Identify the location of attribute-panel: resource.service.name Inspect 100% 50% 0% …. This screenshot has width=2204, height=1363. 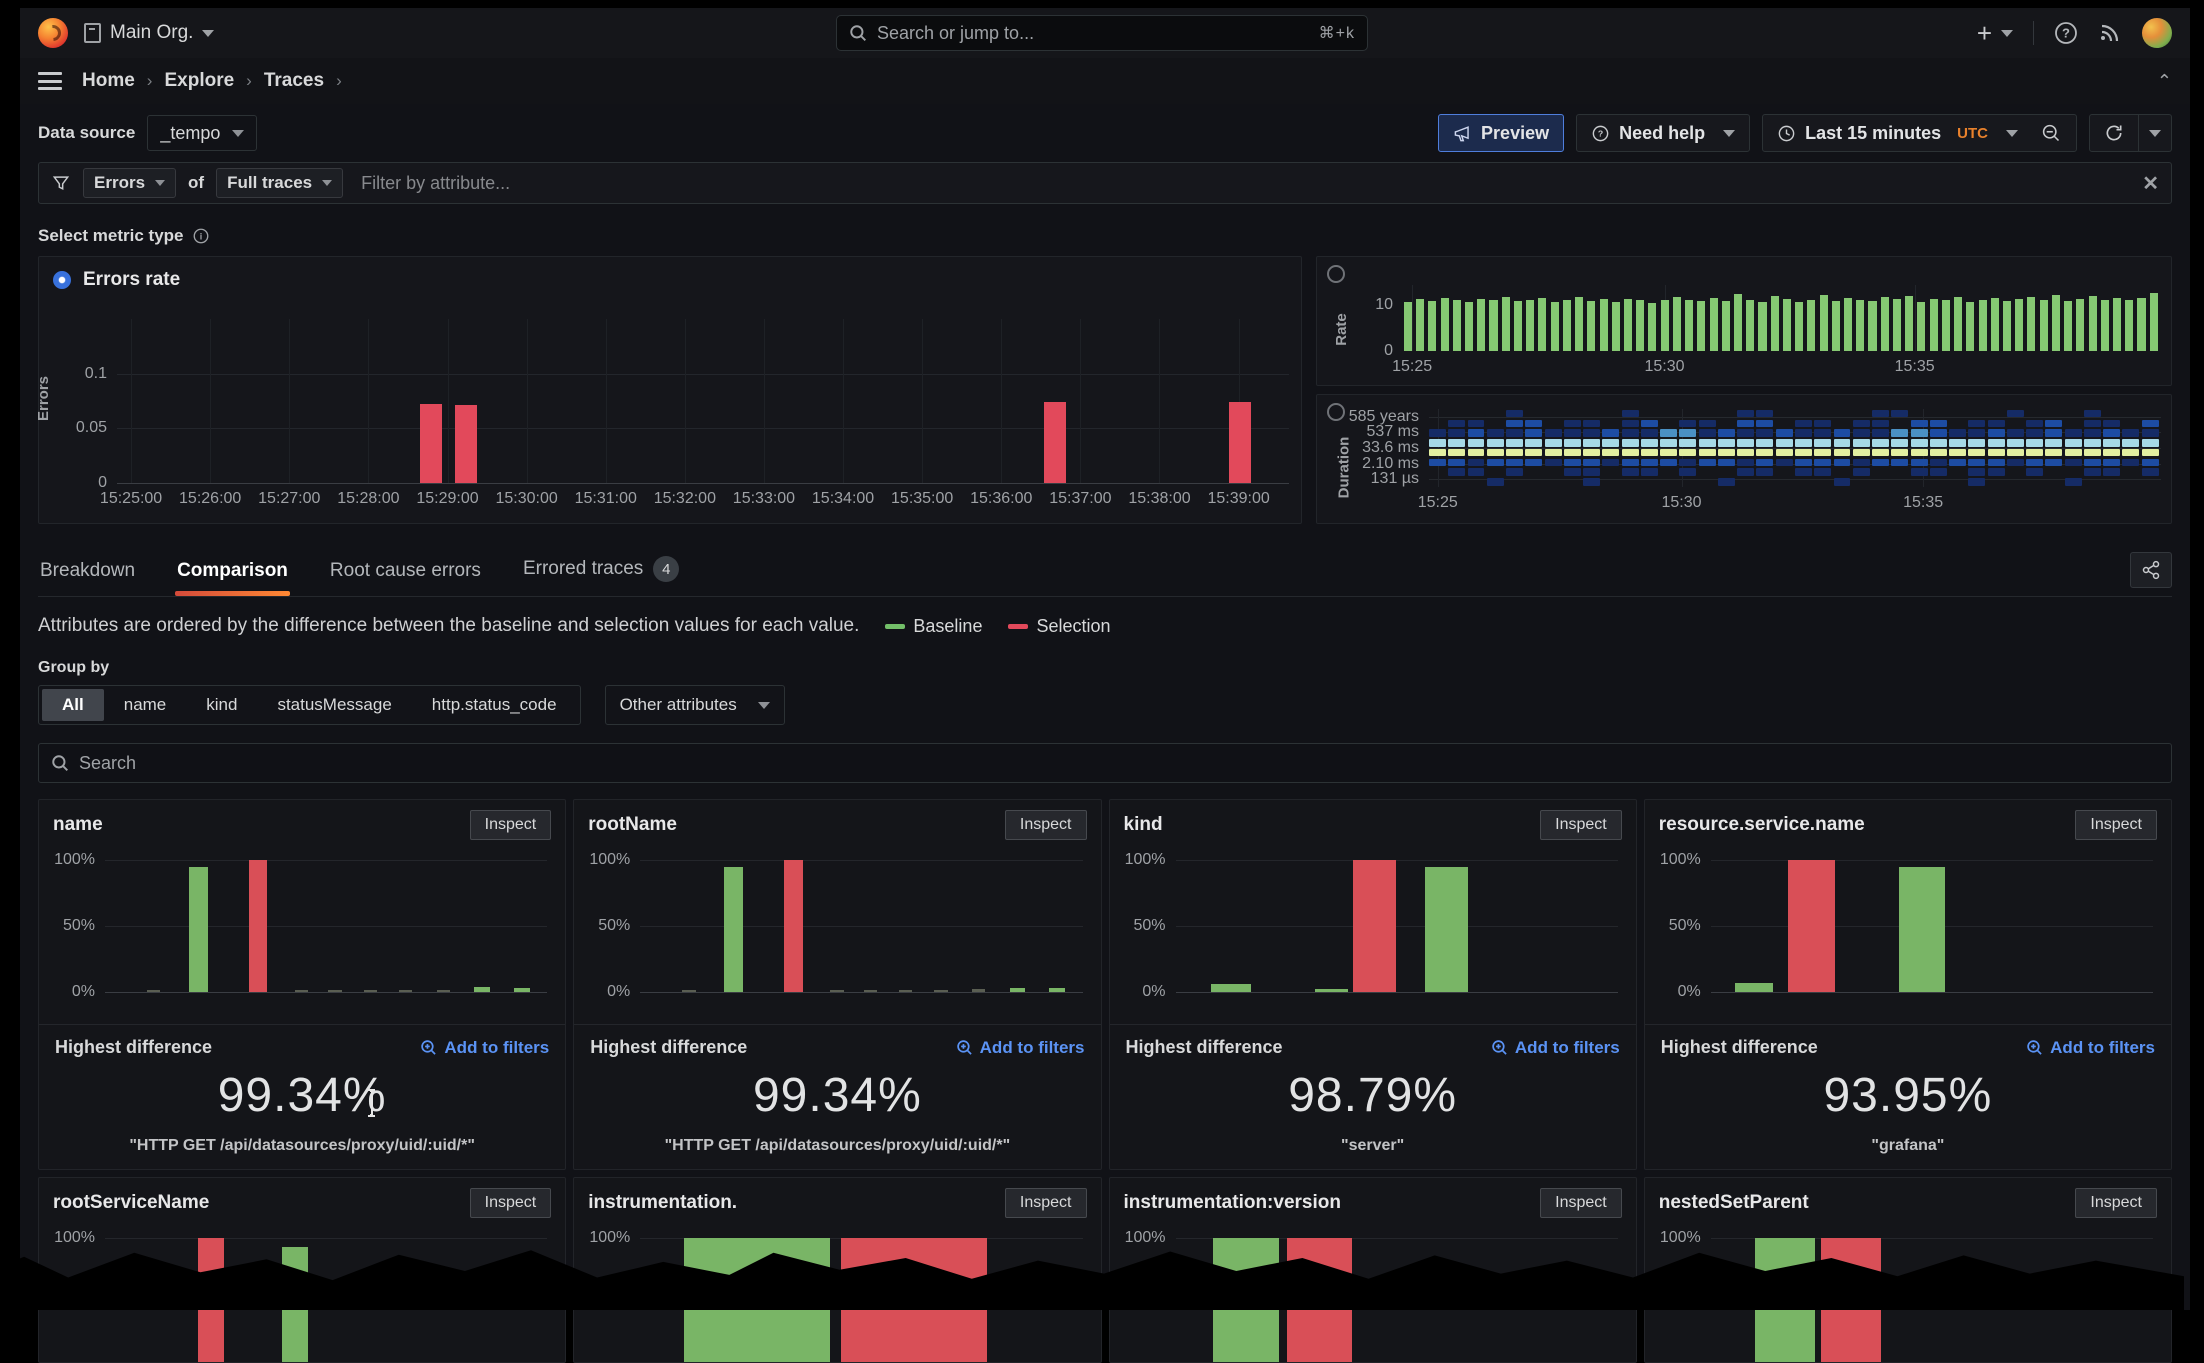
(1907, 984).